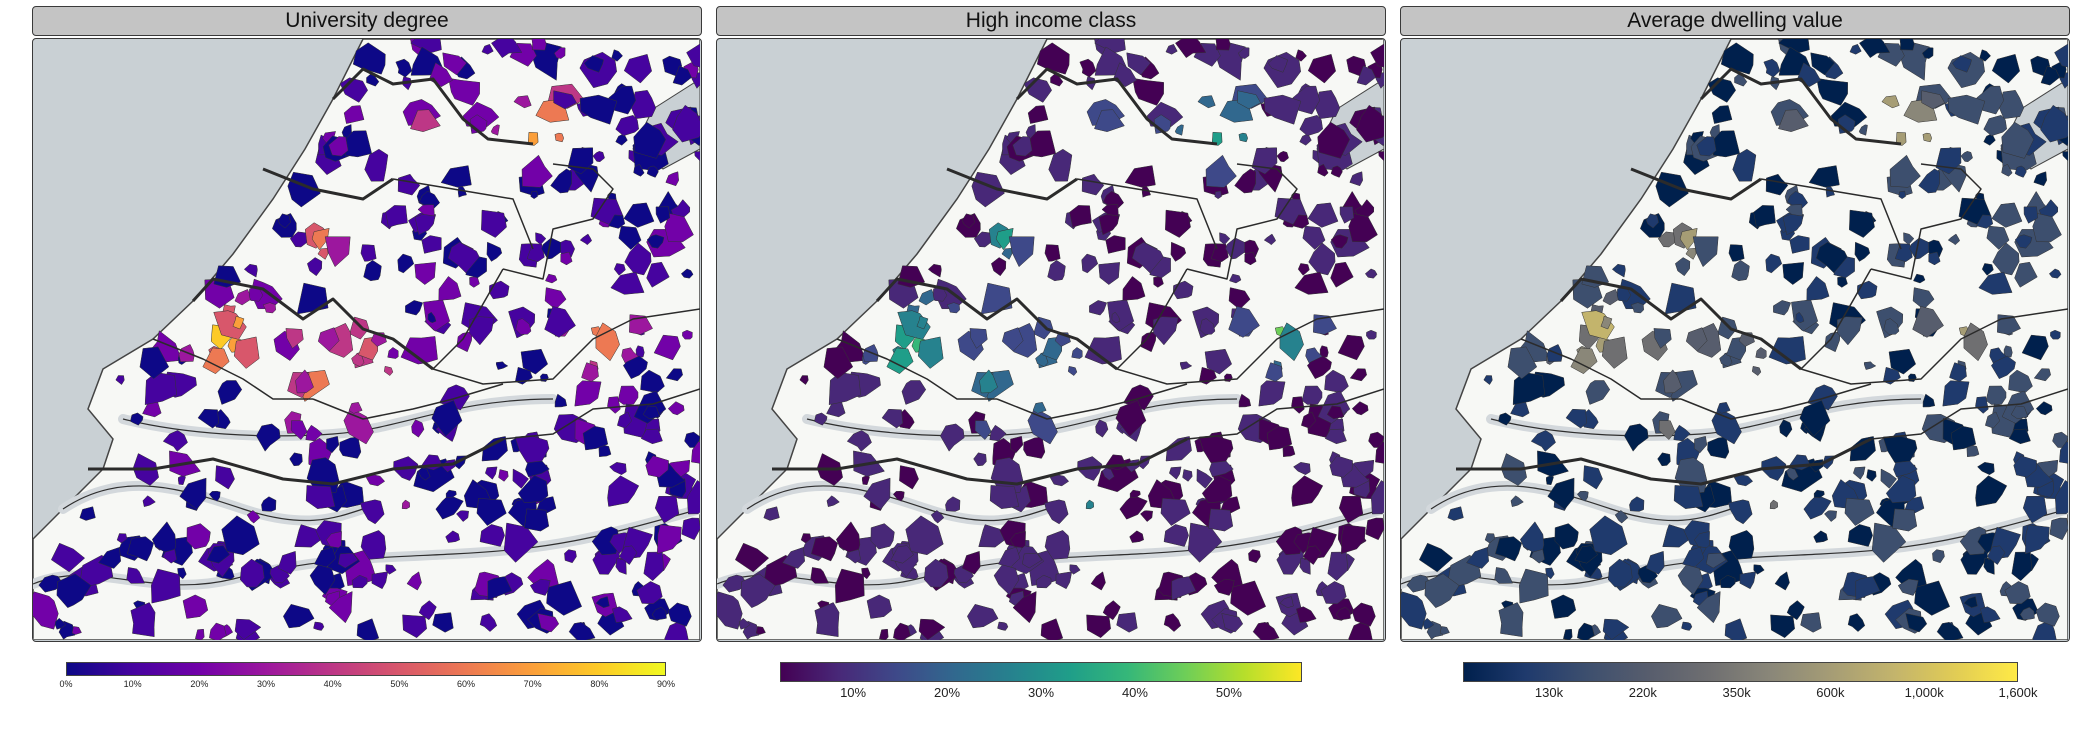 The height and width of the screenshot is (750, 2100). Describe the element at coordinates (853, 692) in the screenshot. I see `colorbar-tick-label: 10%` at that location.